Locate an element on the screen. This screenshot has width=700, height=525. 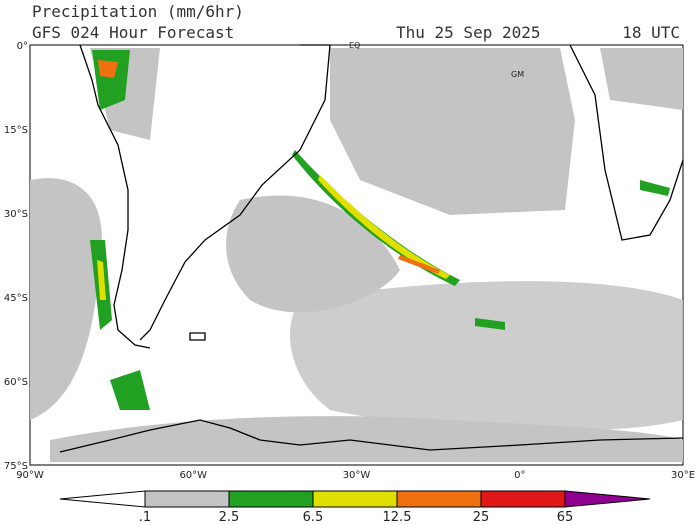
legend-label: 65 is located at coordinates (565, 517).